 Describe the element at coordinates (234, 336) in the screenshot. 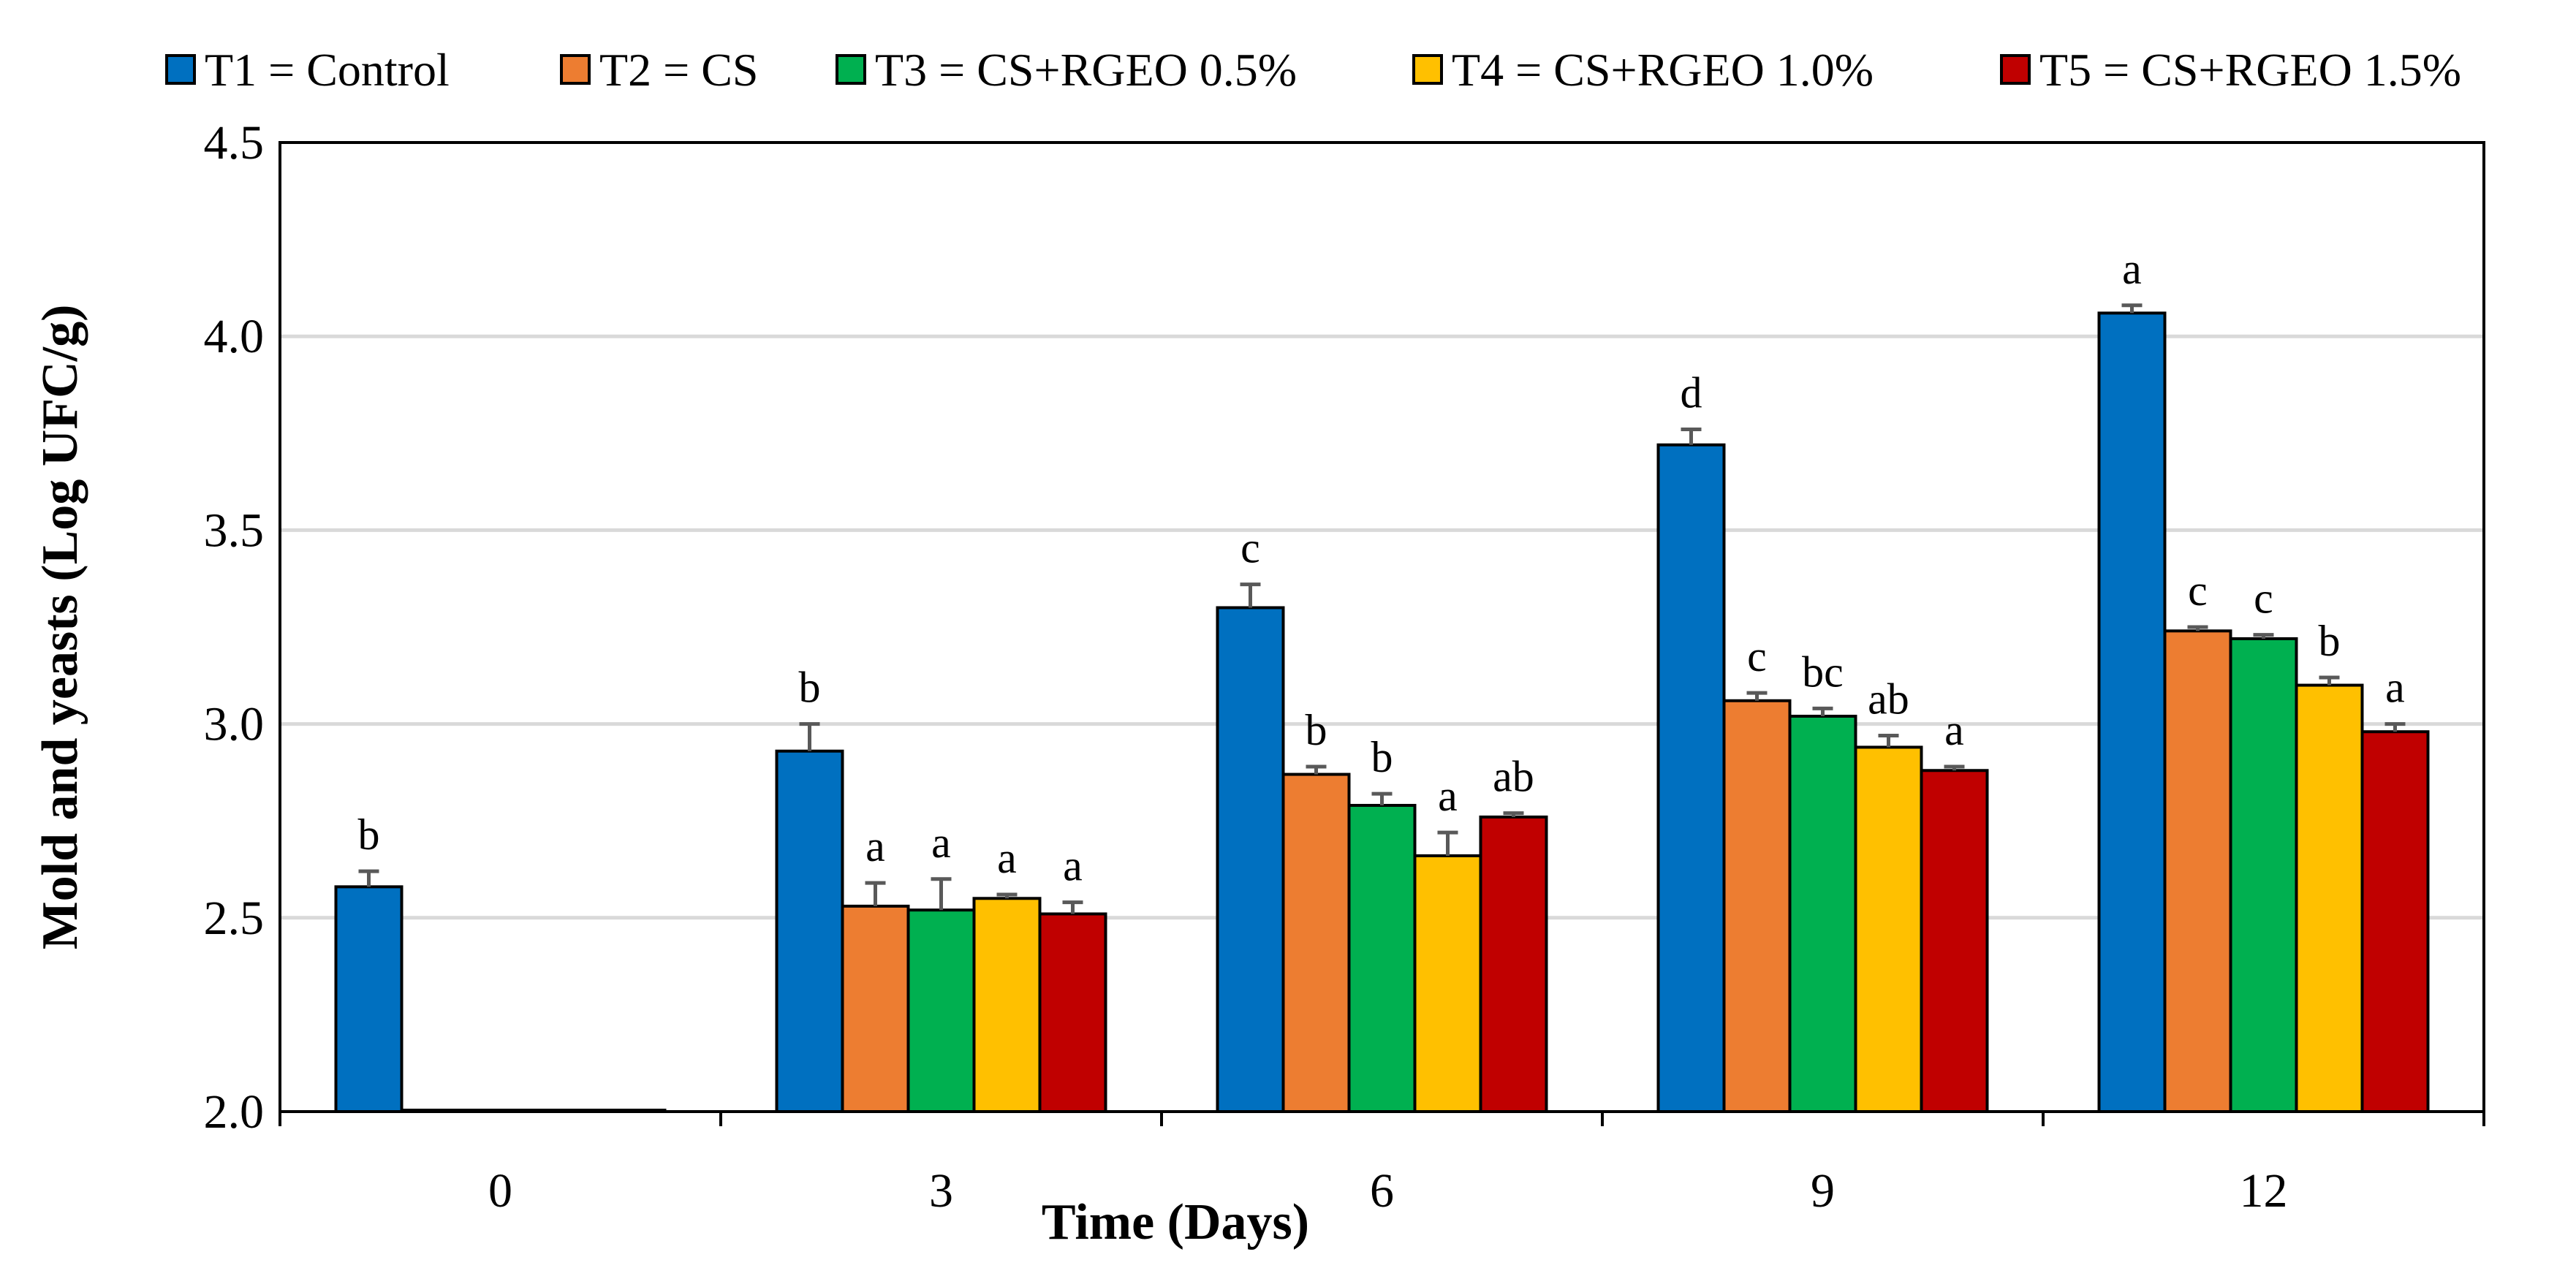

I see `y-tick-label: 4.0` at that location.